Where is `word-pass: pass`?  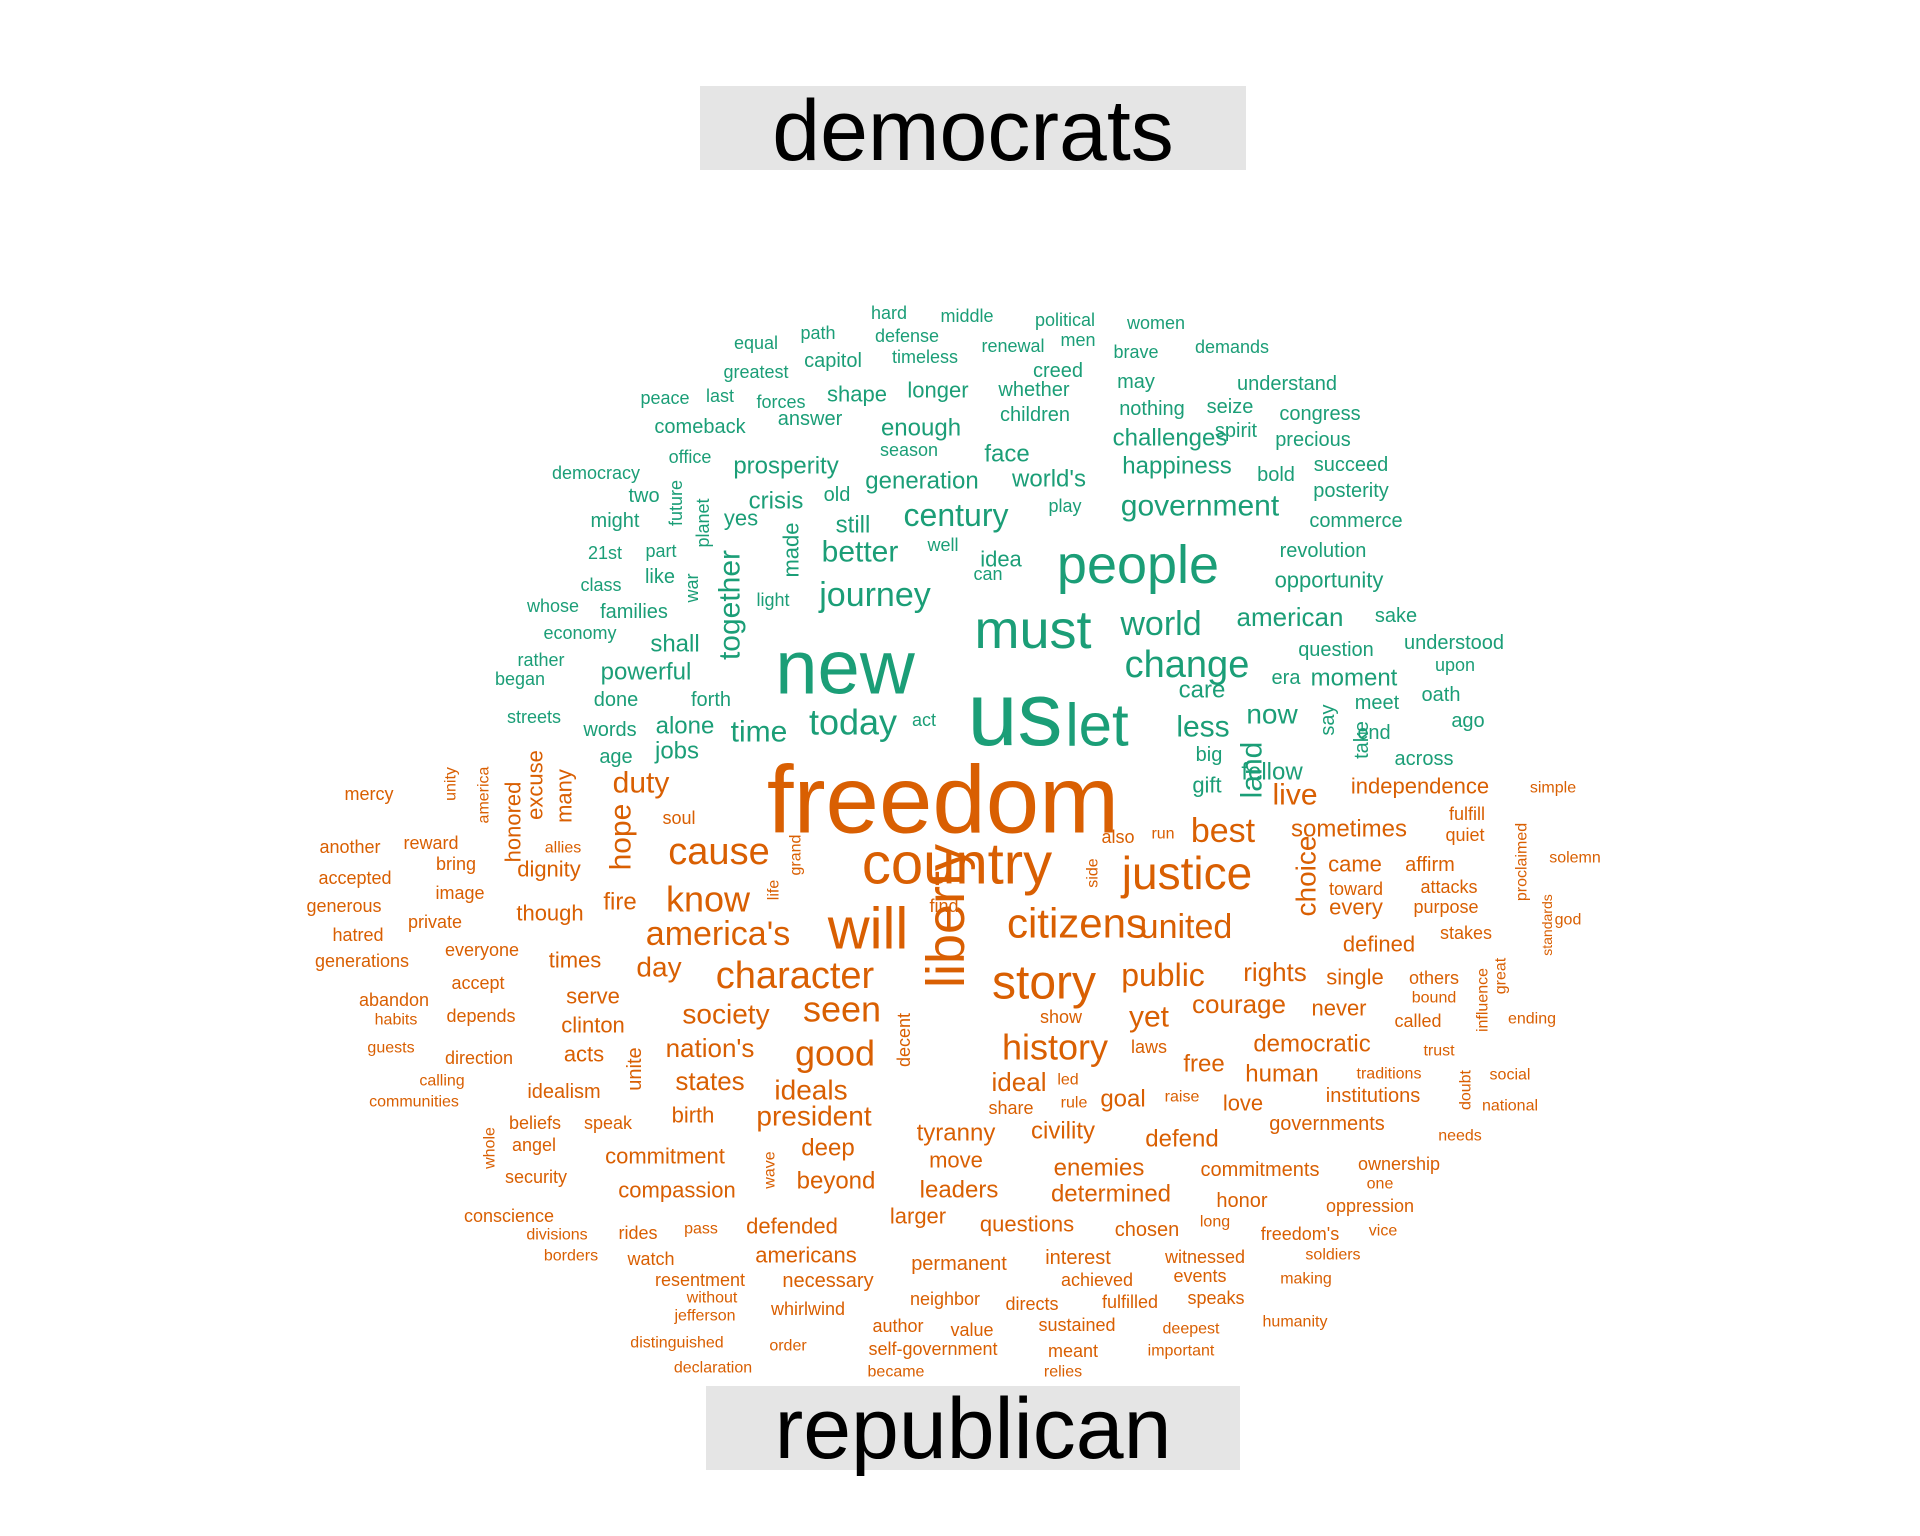
word-pass: pass is located at coordinates (701, 1229).